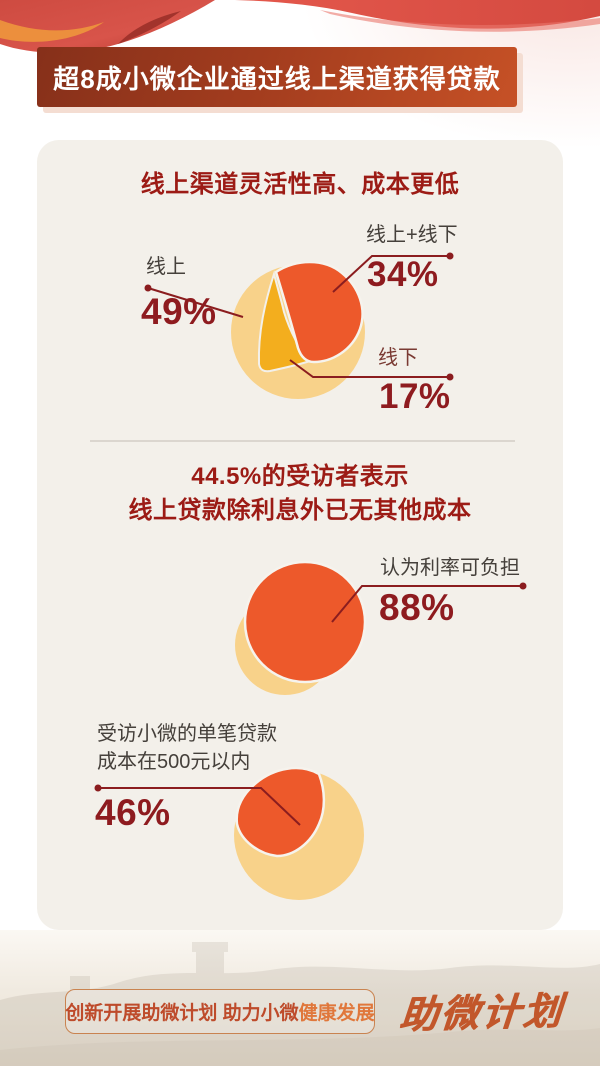 Image resolution: width=600 pixels, height=1066 pixels. What do you see at coordinates (107, 26) in the screenshot?
I see `ribbon-left-fold` at bounding box center [107, 26].